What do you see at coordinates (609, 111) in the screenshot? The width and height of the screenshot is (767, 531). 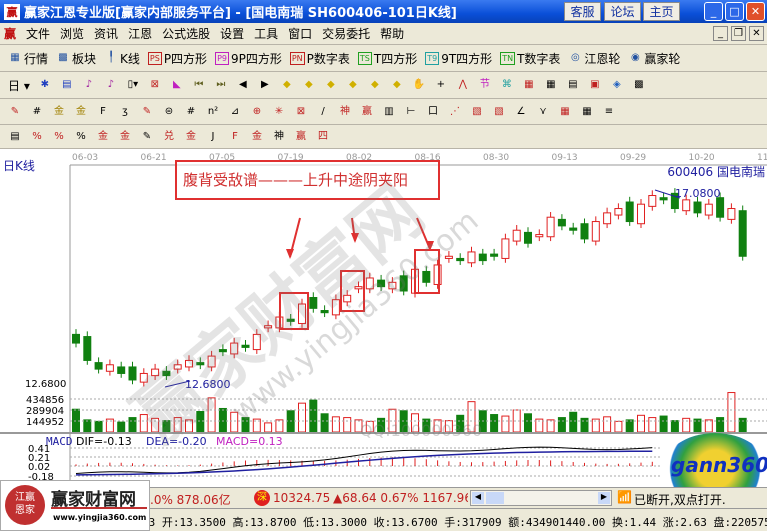 I see `draw-tool-icon: ≡` at bounding box center [609, 111].